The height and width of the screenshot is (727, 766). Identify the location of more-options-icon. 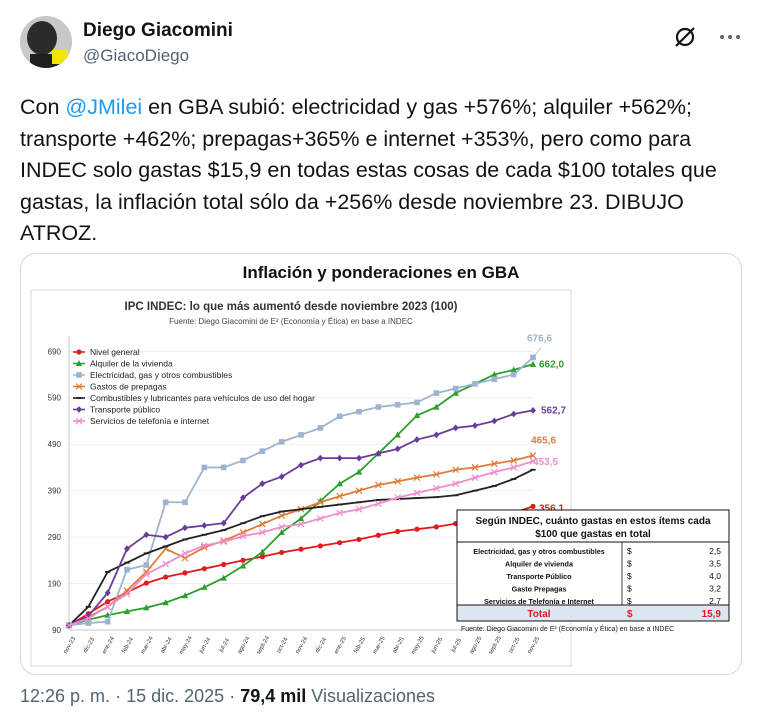
(730, 37).